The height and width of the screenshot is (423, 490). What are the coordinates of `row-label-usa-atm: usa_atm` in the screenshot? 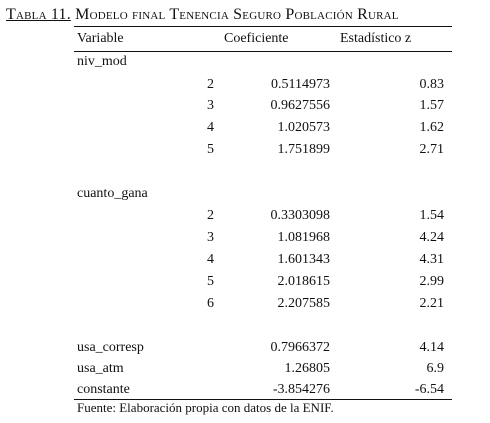 It's located at (100, 368).